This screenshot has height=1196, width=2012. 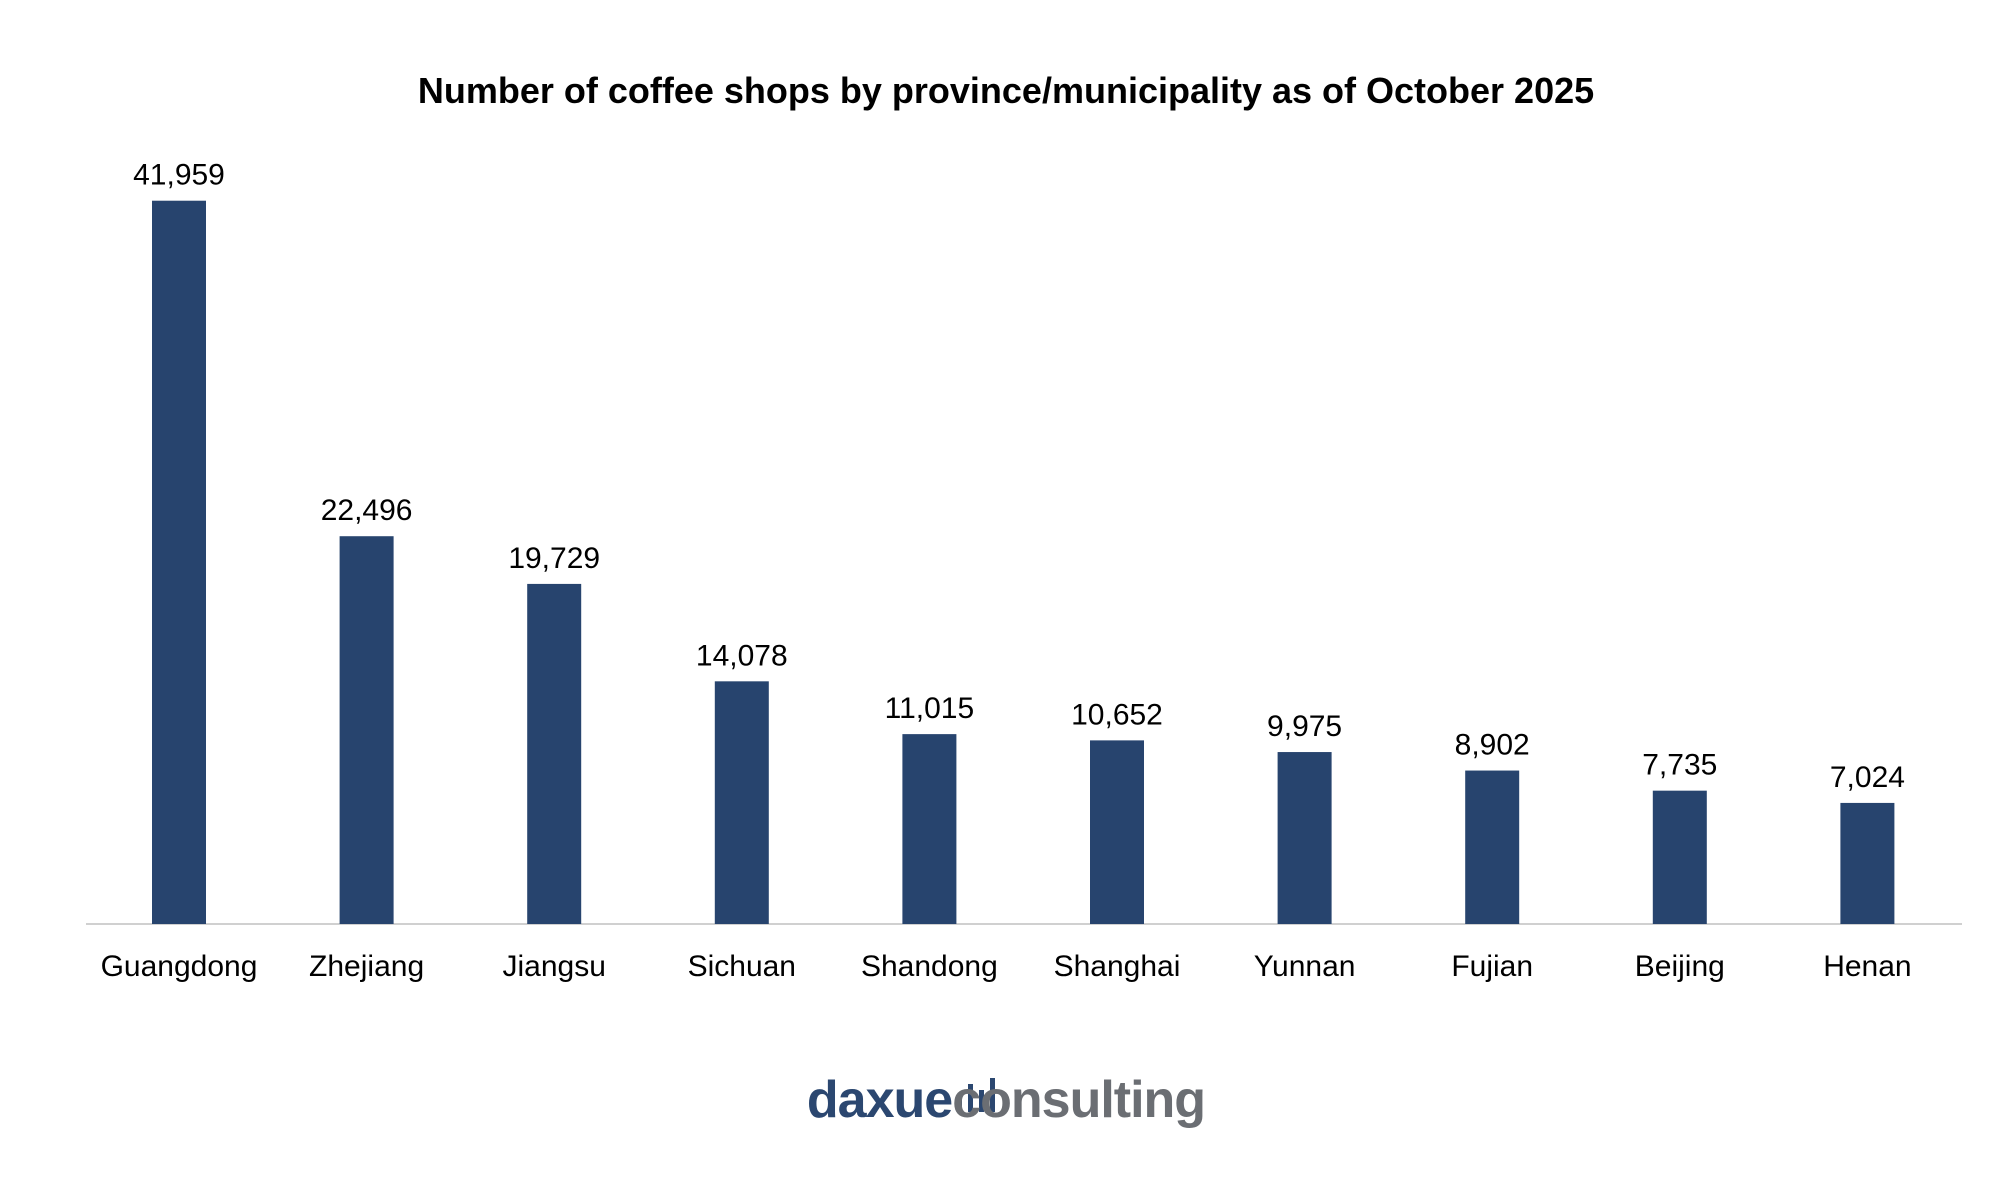 I want to click on data-label-fujian: 8,902, so click(x=1492, y=745).